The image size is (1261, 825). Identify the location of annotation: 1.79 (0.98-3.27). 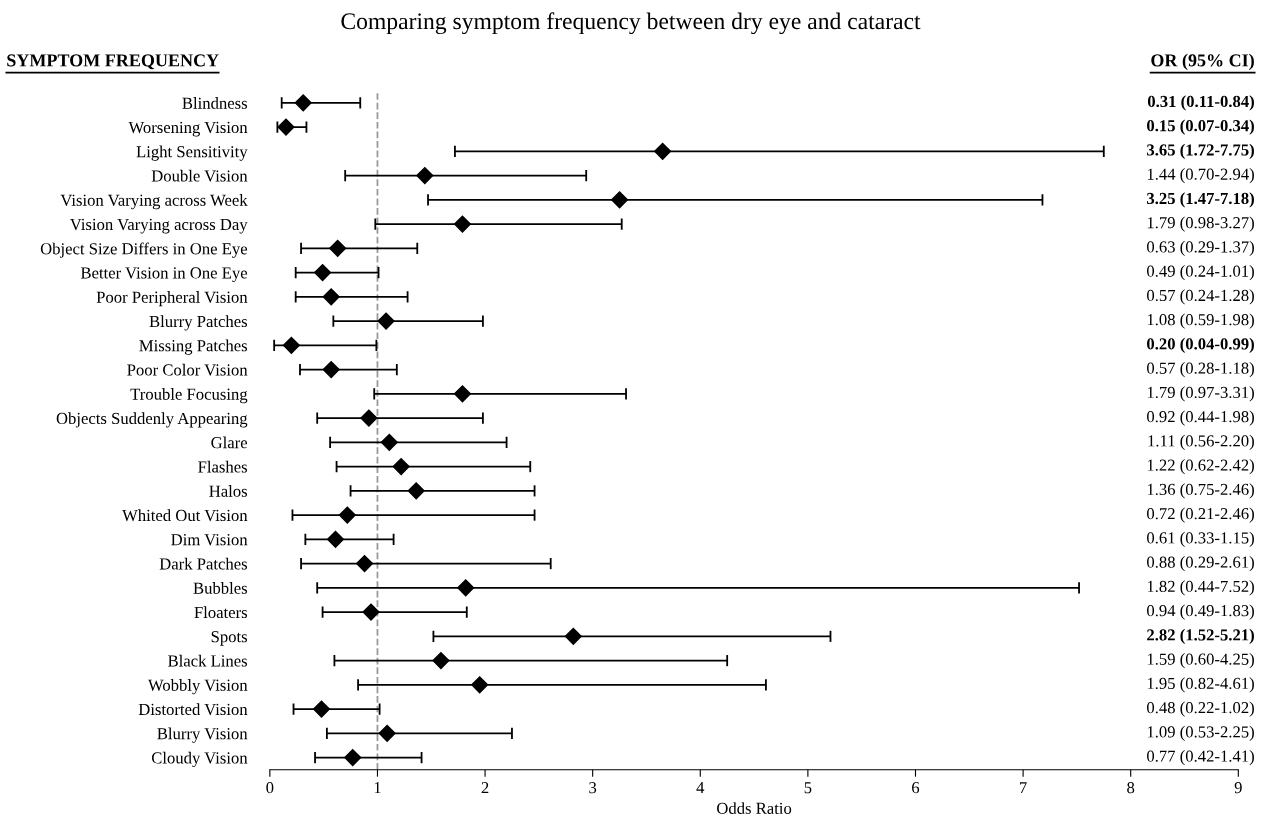
(1200, 224).